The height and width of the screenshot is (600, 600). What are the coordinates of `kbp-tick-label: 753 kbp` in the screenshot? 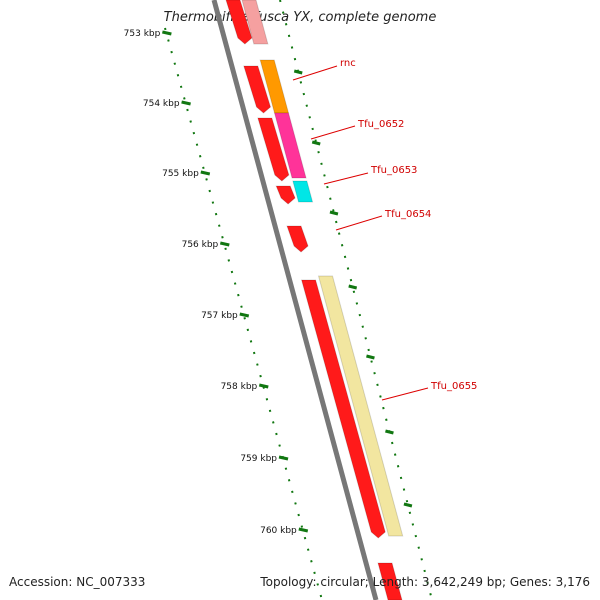 It's located at (142, 34).